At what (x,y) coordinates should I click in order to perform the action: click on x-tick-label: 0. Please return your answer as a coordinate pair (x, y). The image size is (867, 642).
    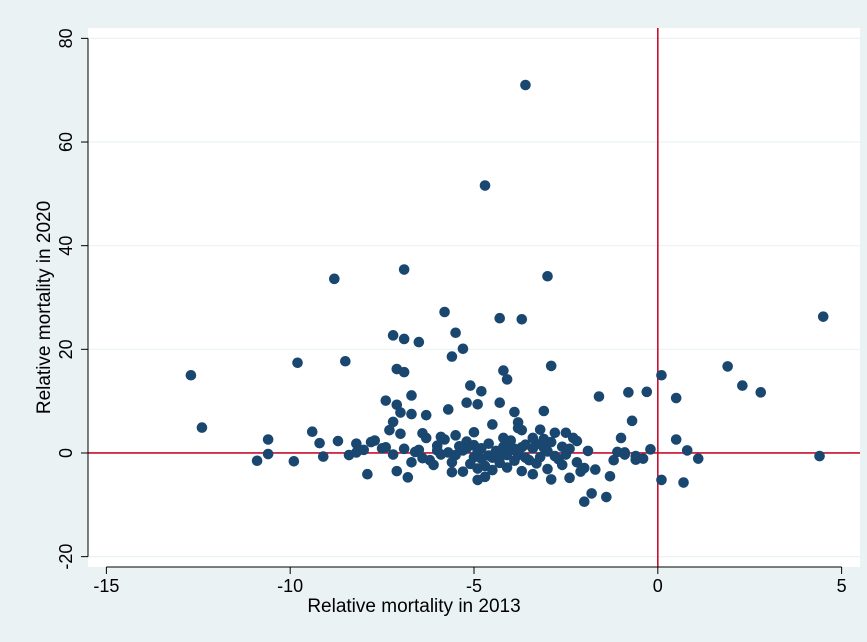
    Looking at the image, I should click on (658, 586).